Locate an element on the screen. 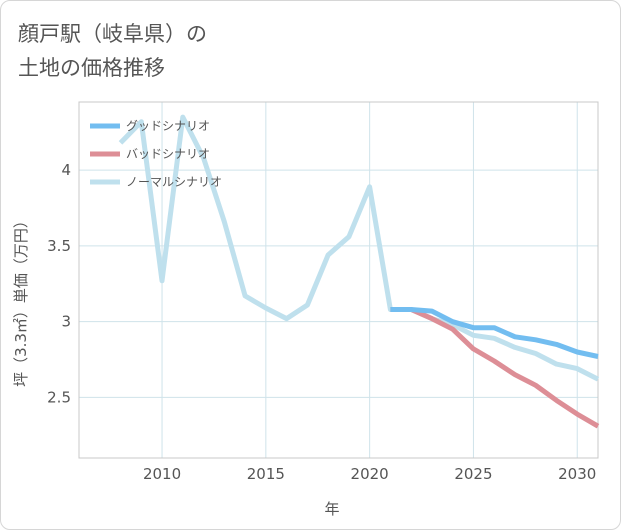 The image size is (621, 530). legend-label: ノーマルシナリオ is located at coordinates (174, 182).